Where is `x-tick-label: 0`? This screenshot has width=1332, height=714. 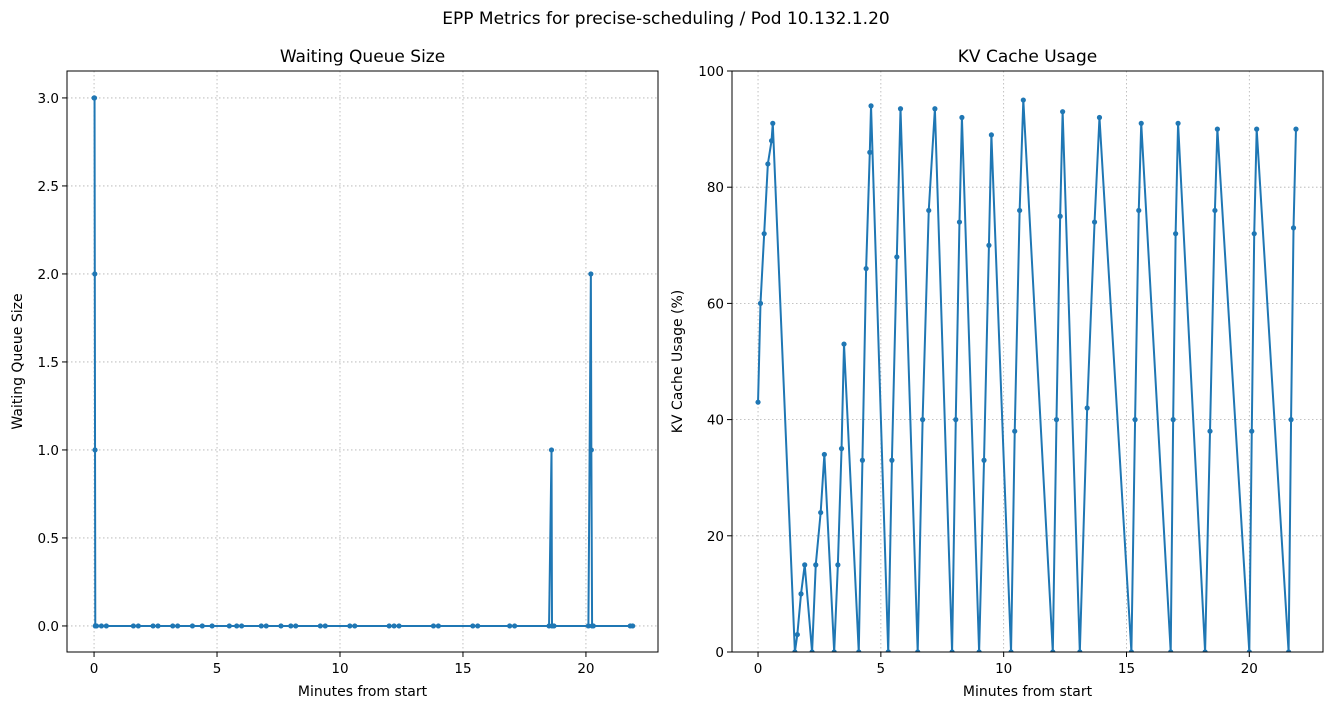 x-tick-label: 0 is located at coordinates (94, 669).